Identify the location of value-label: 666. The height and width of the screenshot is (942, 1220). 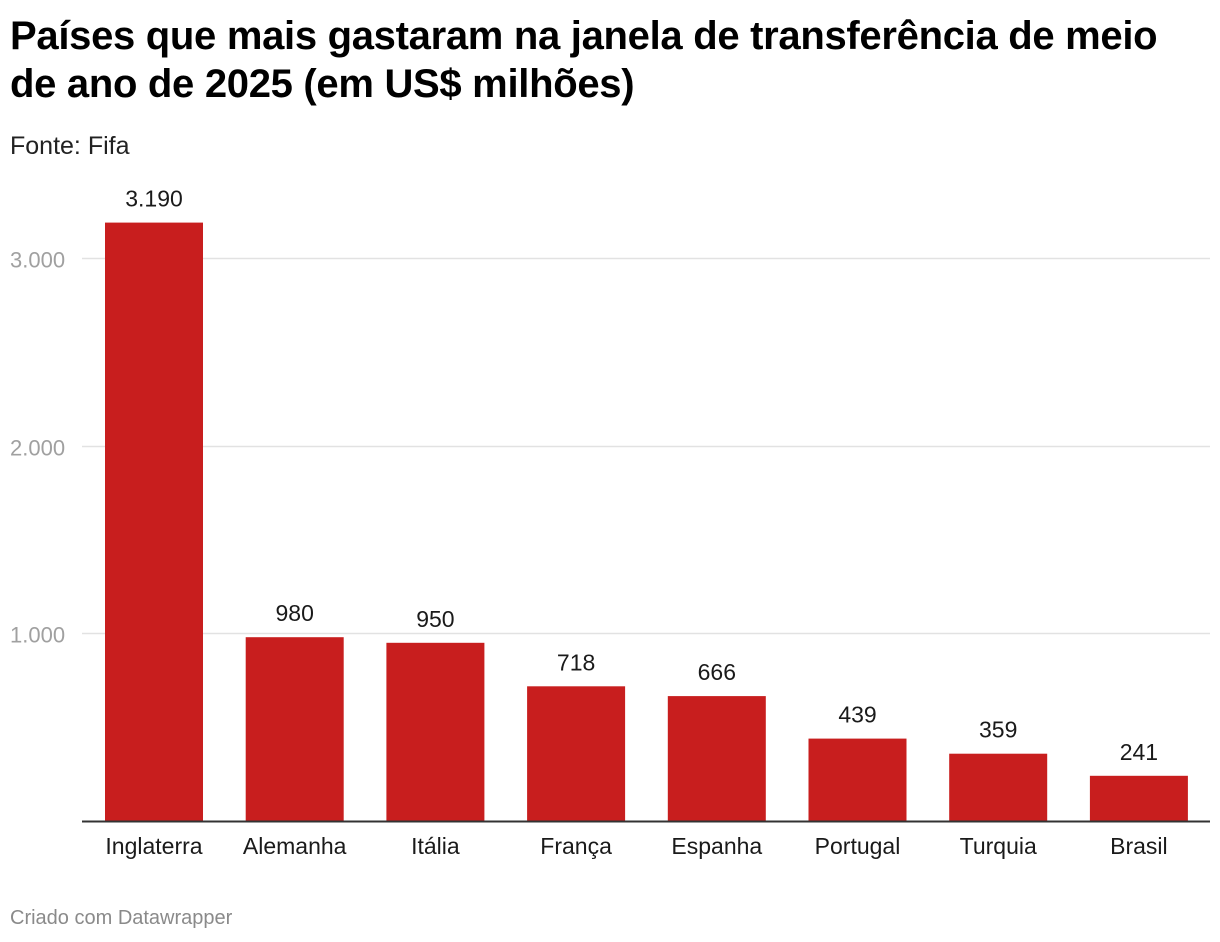
(717, 672).